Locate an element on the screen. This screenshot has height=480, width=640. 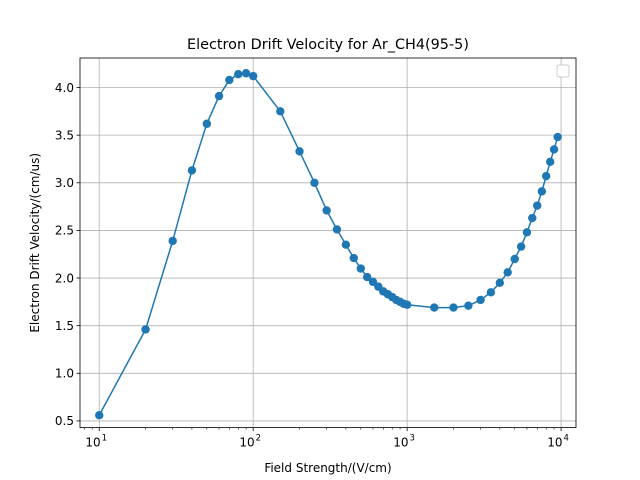
y-tick-label: 1.5 is located at coordinates (64, 326).